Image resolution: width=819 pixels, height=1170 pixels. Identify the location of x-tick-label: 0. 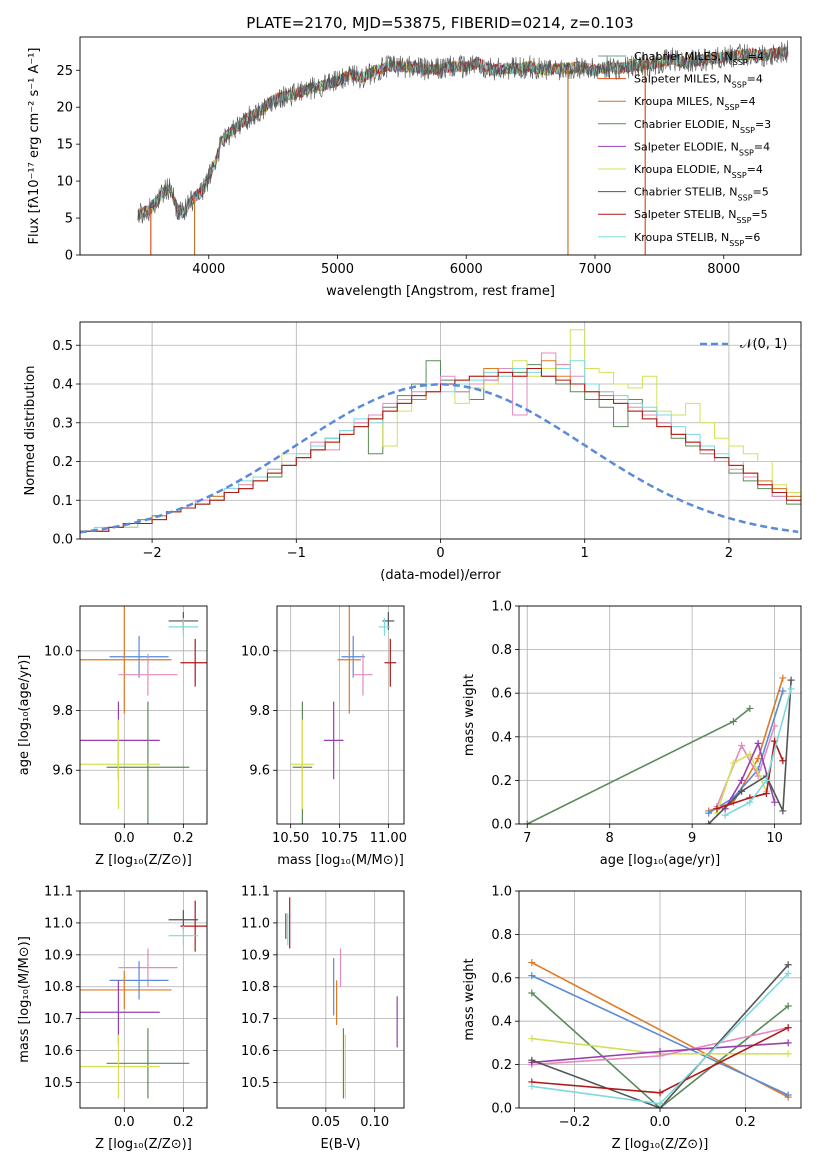
(440, 553).